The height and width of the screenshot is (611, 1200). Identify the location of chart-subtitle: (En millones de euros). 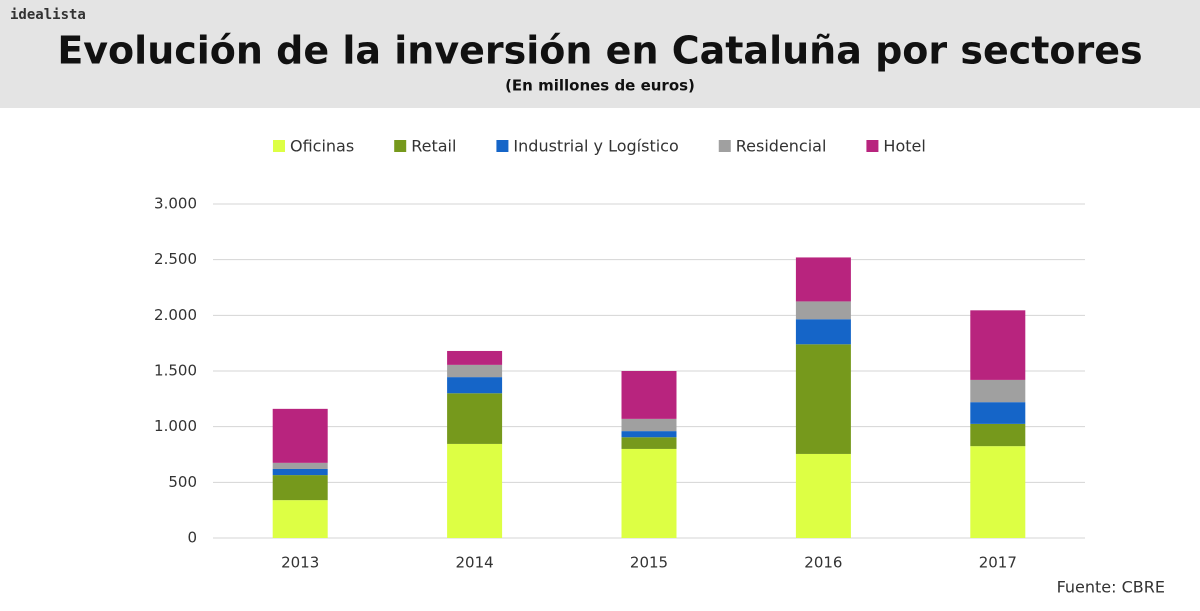
(600, 86).